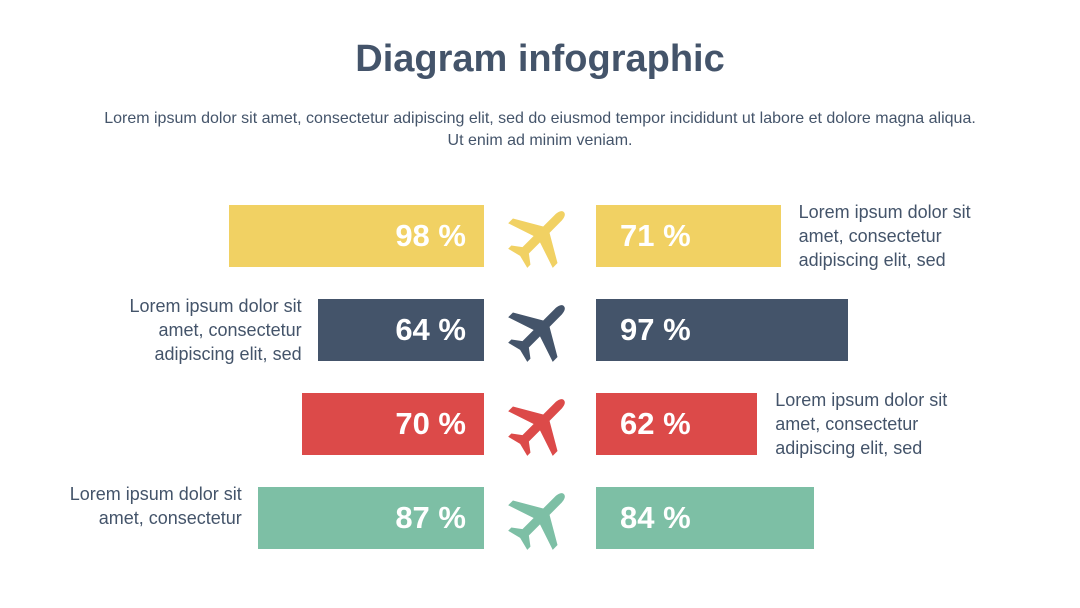  Describe the element at coordinates (370, 518) in the screenshot. I see `left-bar: 87 %` at that location.